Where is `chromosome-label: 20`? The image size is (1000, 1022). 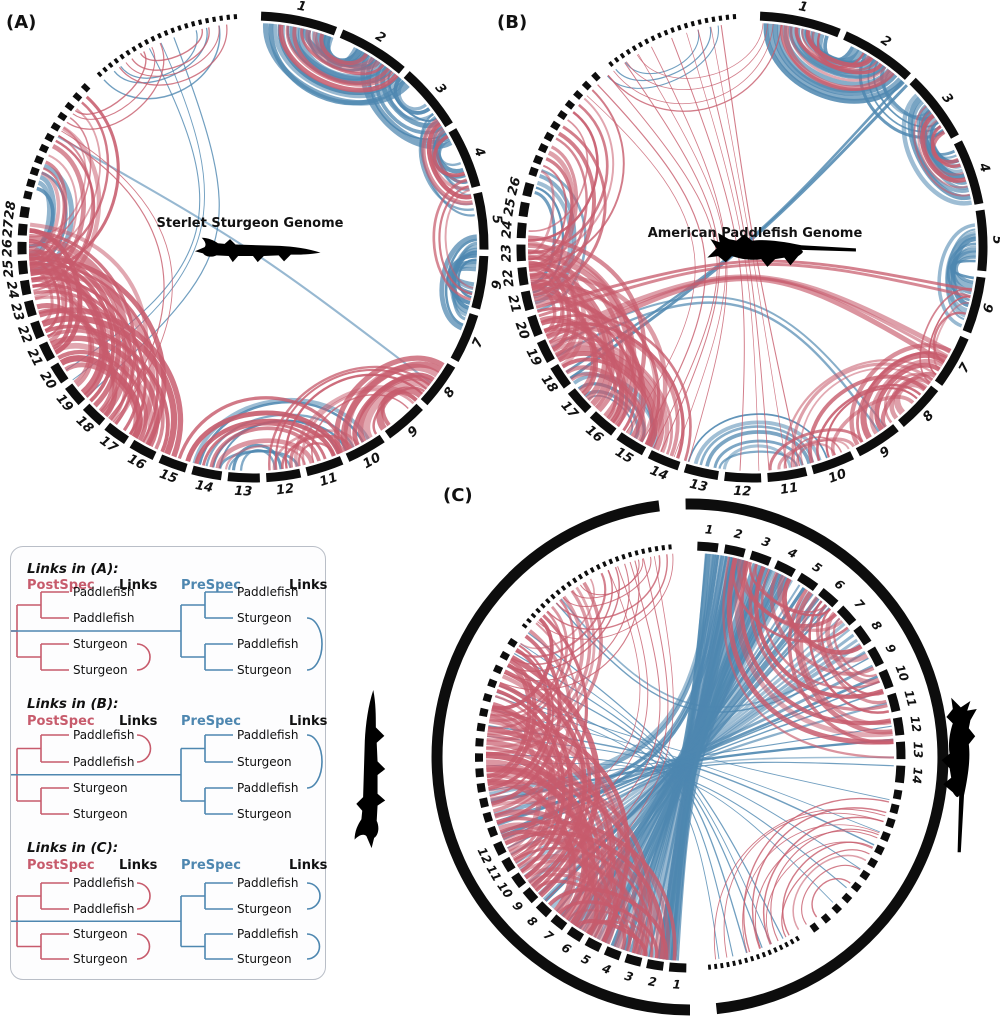
chromosome-label: 20 is located at coordinates (522, 330).